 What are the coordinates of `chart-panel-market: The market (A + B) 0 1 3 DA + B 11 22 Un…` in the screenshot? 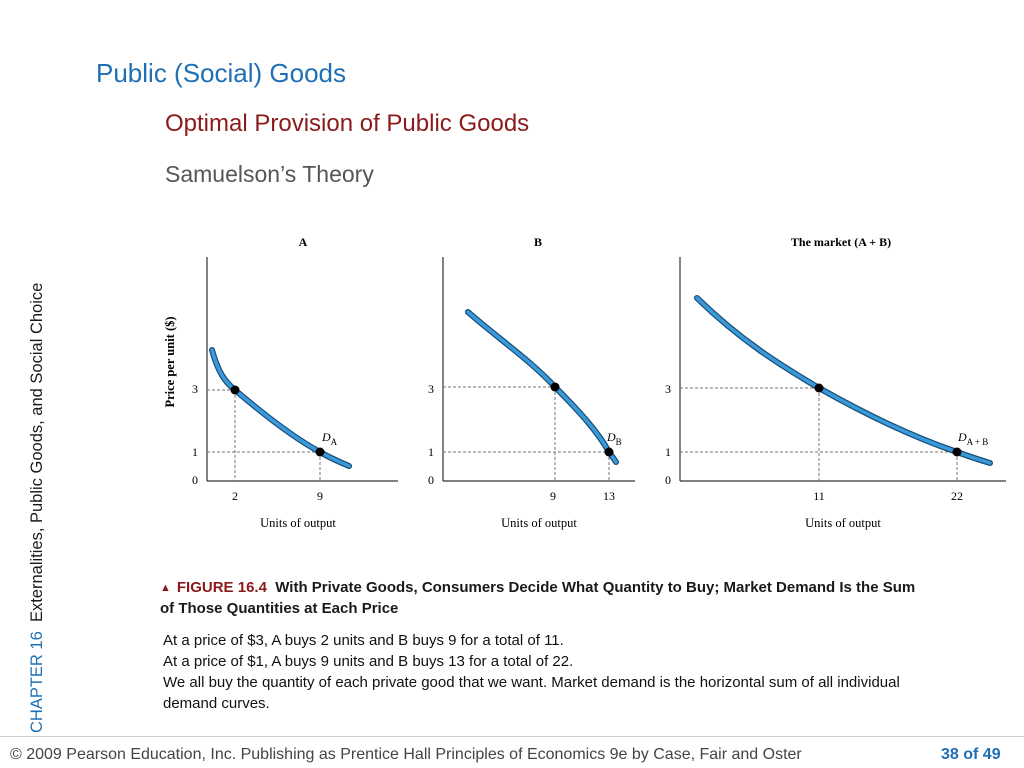 It's located at (835, 382).